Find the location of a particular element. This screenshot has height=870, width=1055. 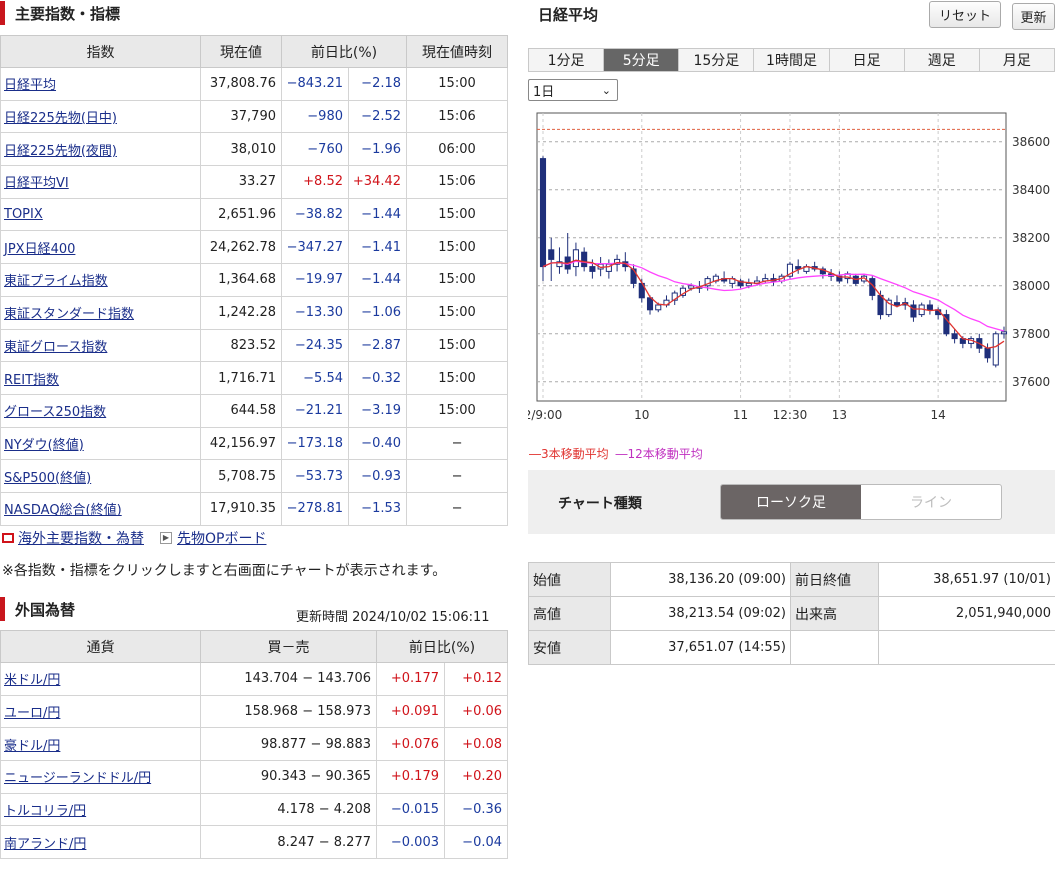

fx-row: 南アランド/円 8.247 − 8.277 −0.003 −0.04 is located at coordinates (254, 842).